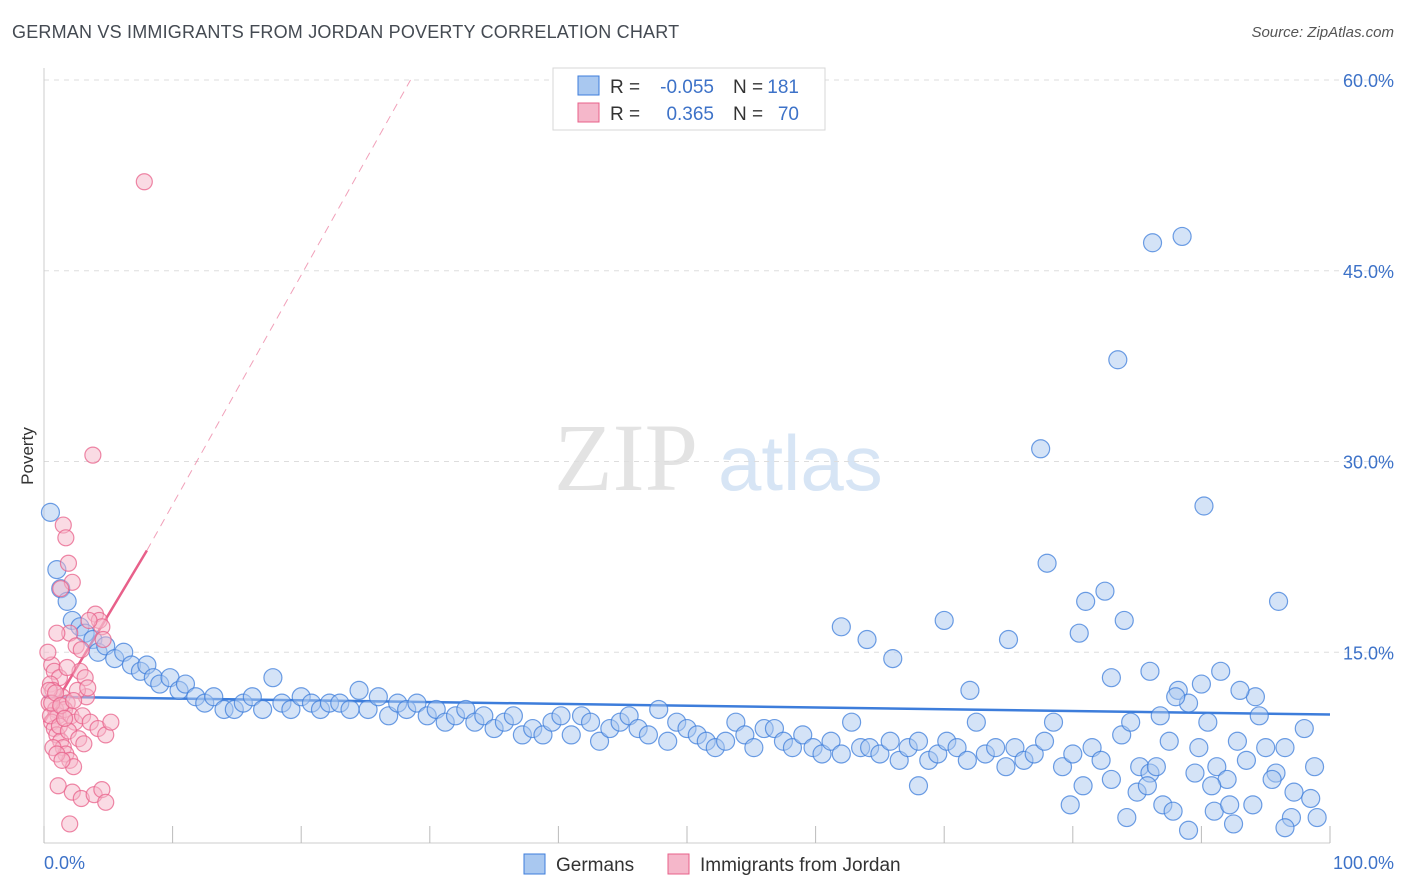 This screenshot has width=1406, height=892. Describe the element at coordinates (1368, 653) in the screenshot. I see `y-tick-label-15: 15.0%` at that location.